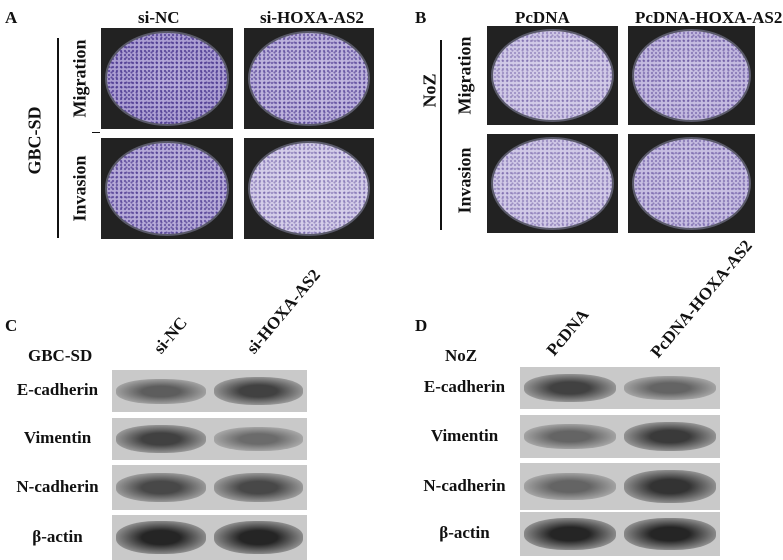 This screenshot has height=560, width=783. I want to click on panel-a-cell-line: GBC-SD, so click(34, 140).